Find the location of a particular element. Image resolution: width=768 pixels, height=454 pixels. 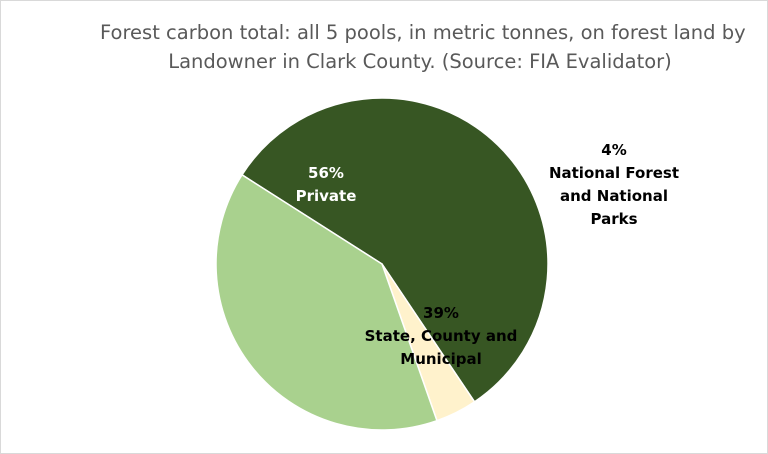

percent-label: 56% is located at coordinates (326, 173).